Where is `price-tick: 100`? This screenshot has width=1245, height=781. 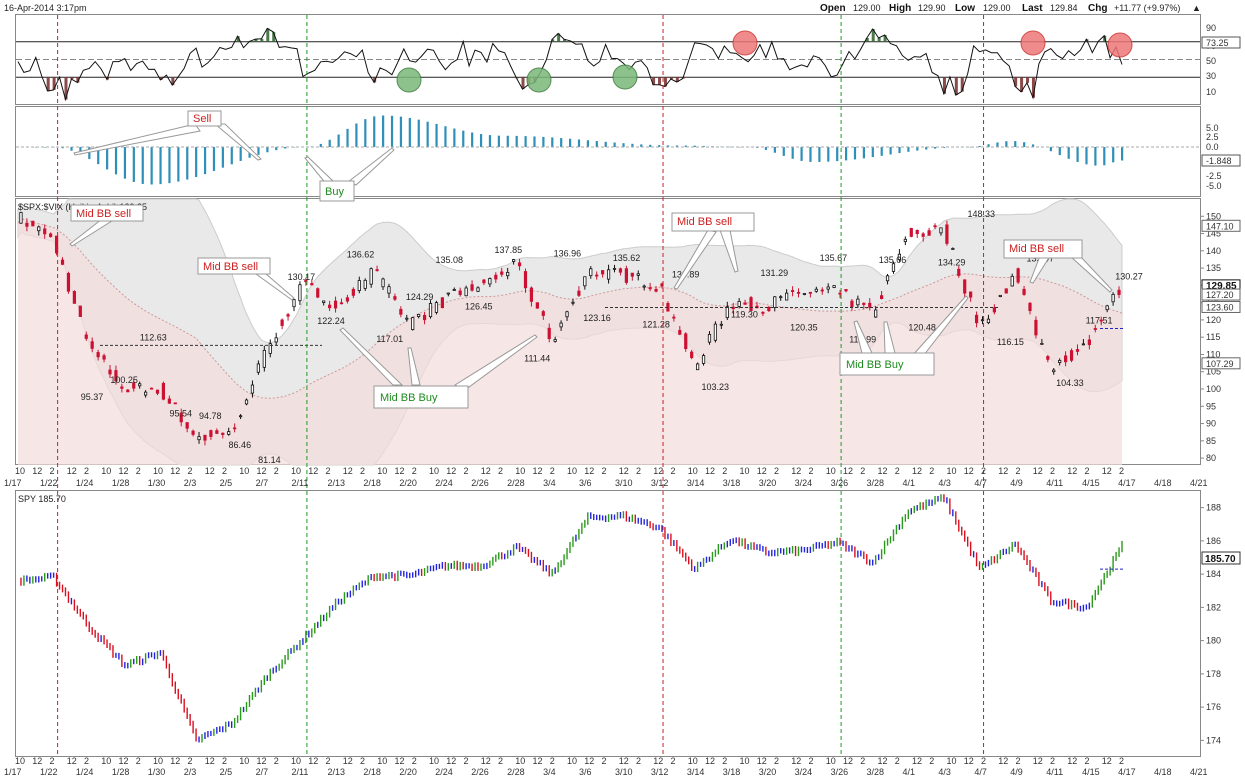
price-tick: 100 is located at coordinates (1213, 389).